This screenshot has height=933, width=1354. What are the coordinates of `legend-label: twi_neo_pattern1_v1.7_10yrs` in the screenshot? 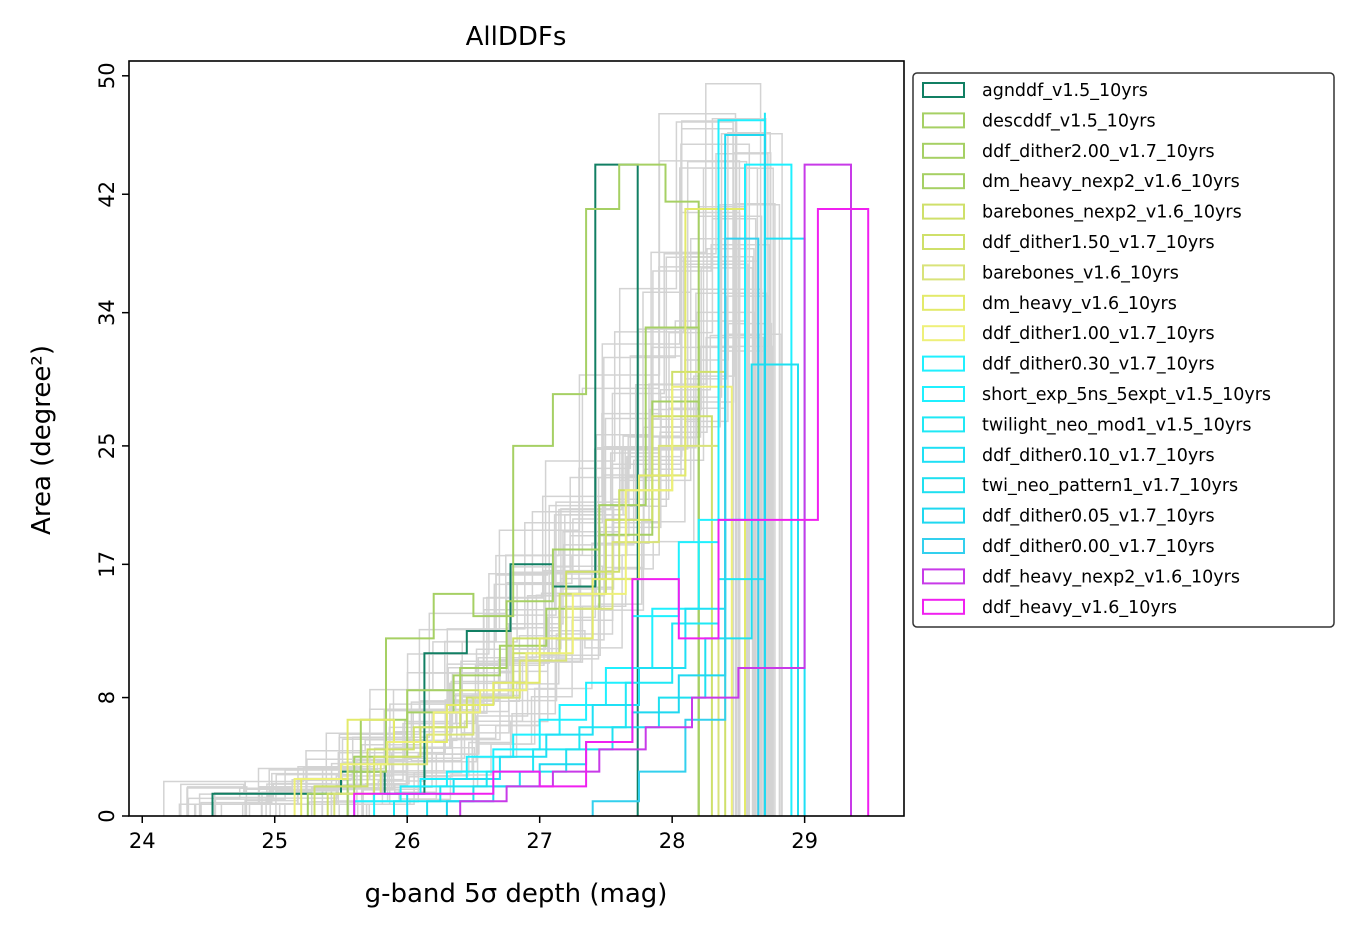 It's located at (1110, 486).